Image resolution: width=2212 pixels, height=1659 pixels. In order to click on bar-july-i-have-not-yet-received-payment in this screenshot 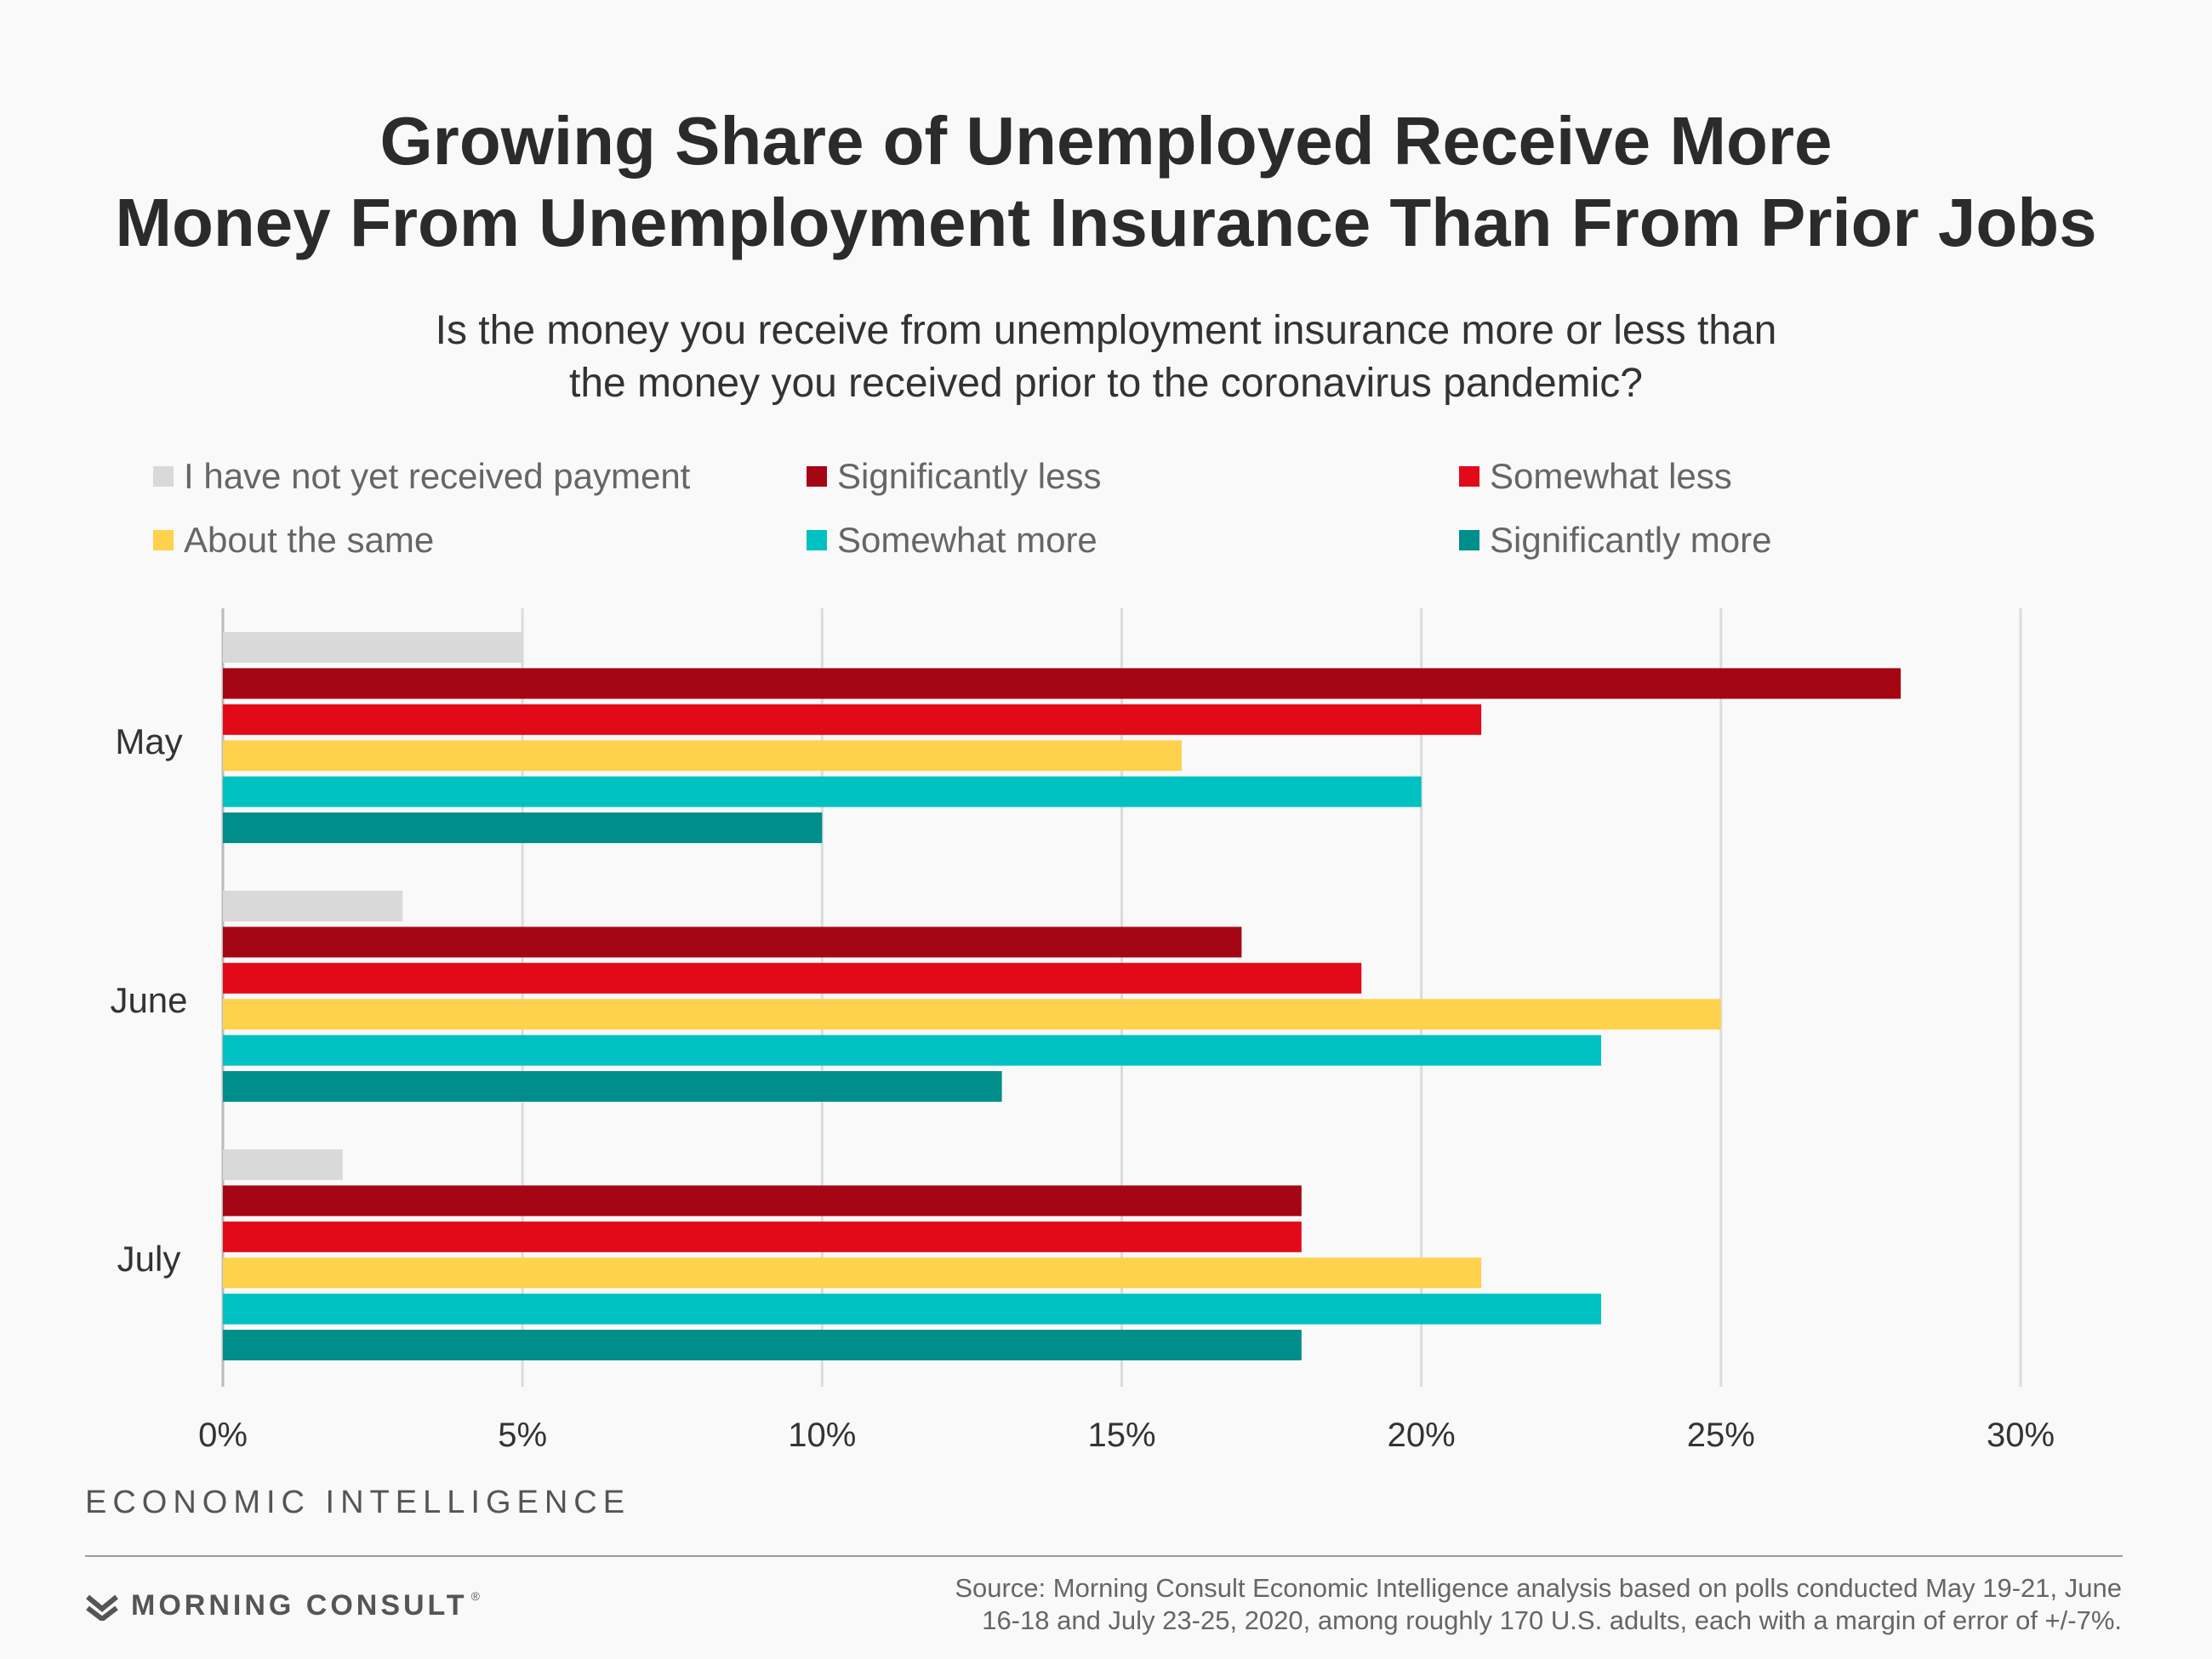, I will do `click(283, 1164)`.